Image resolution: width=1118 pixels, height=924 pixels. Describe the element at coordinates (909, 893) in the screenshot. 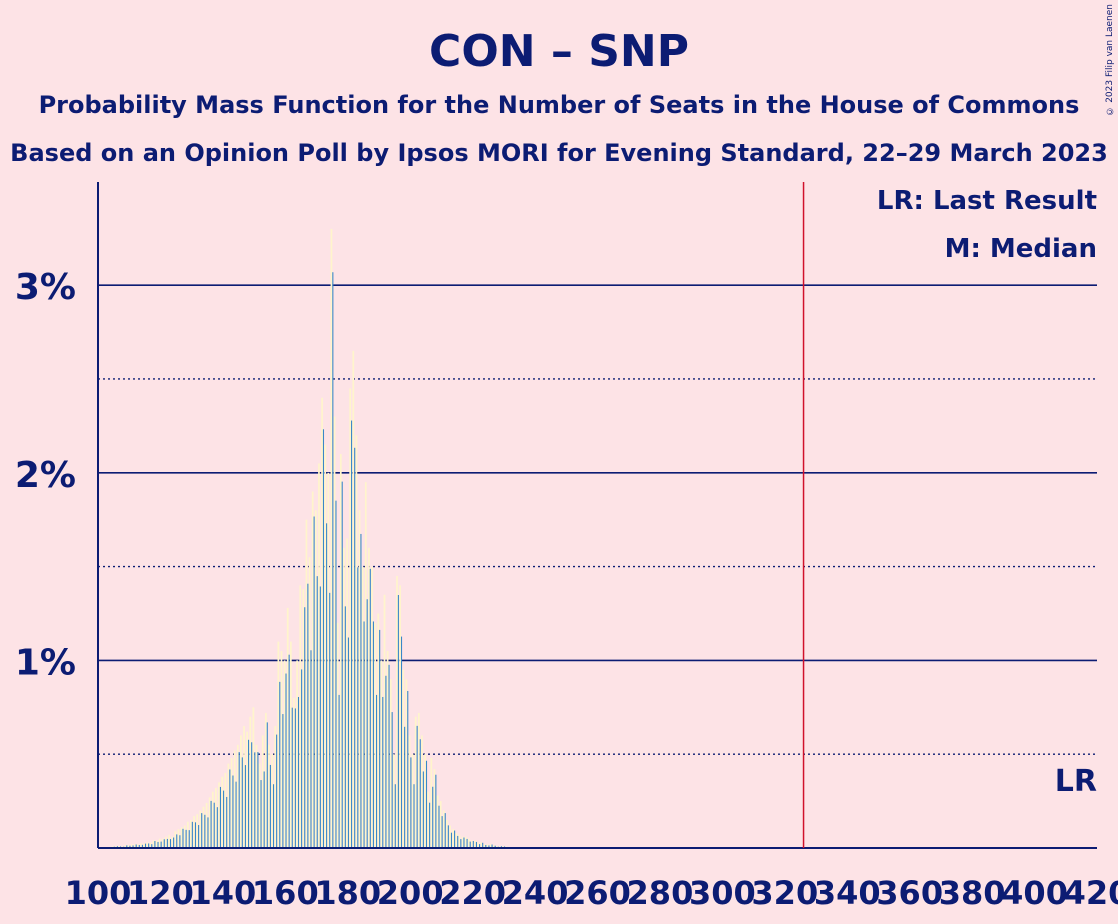

I see `x-tick-label-360: 360` at that location.